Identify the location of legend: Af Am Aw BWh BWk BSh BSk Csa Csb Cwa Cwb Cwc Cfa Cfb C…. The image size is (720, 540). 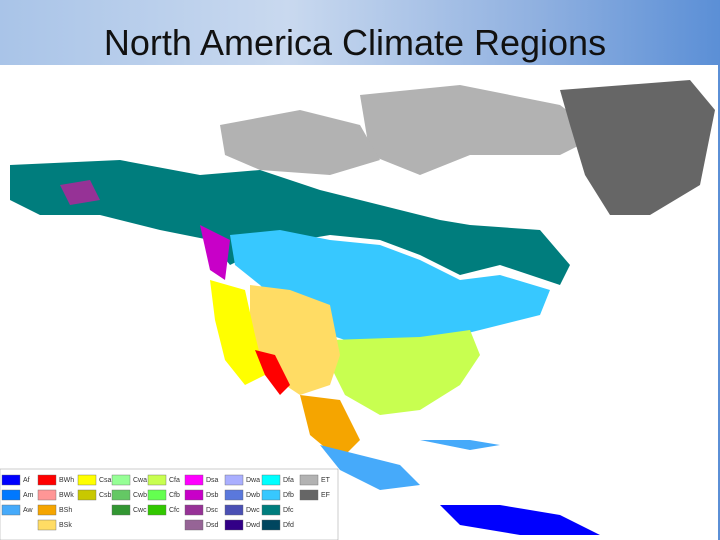
(166, 502).